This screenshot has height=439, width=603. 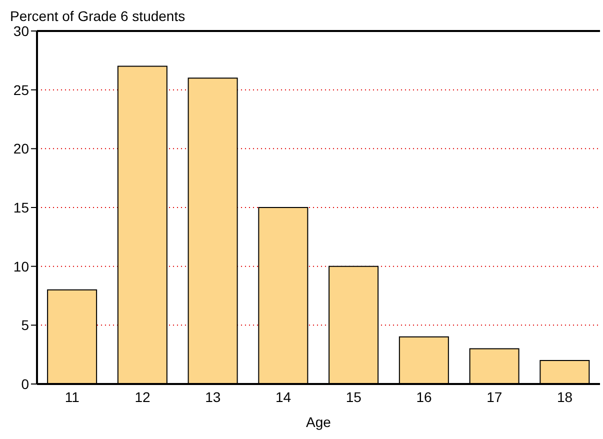 What do you see at coordinates (319, 422) in the screenshot?
I see `x-axis-title: Age` at bounding box center [319, 422].